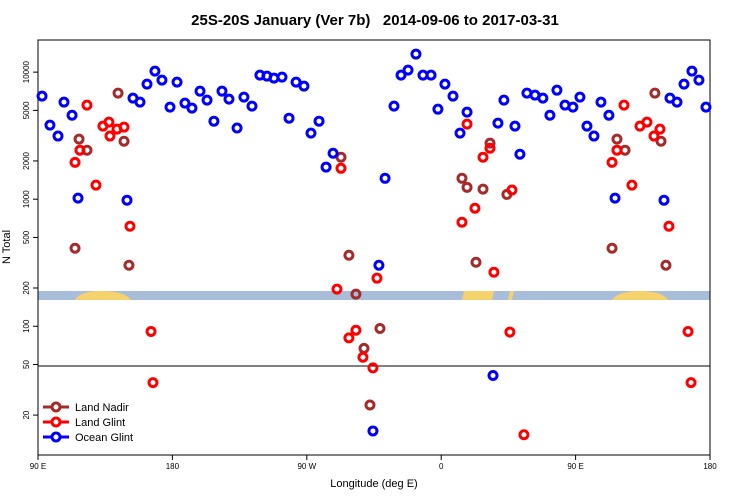 This screenshot has width=750, height=500. I want to click on y-tick-label: 500, so click(26, 237).